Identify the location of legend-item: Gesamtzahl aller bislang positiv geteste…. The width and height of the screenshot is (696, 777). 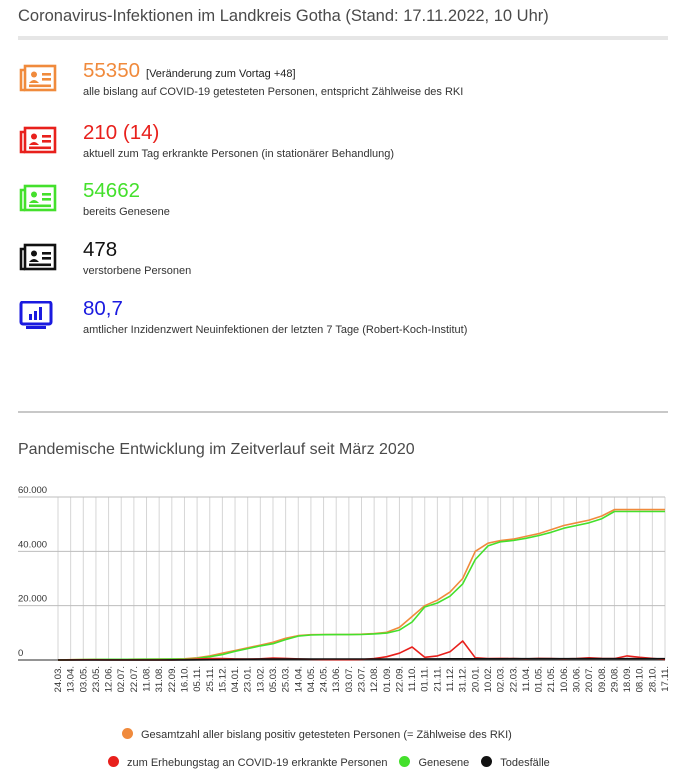
(317, 734).